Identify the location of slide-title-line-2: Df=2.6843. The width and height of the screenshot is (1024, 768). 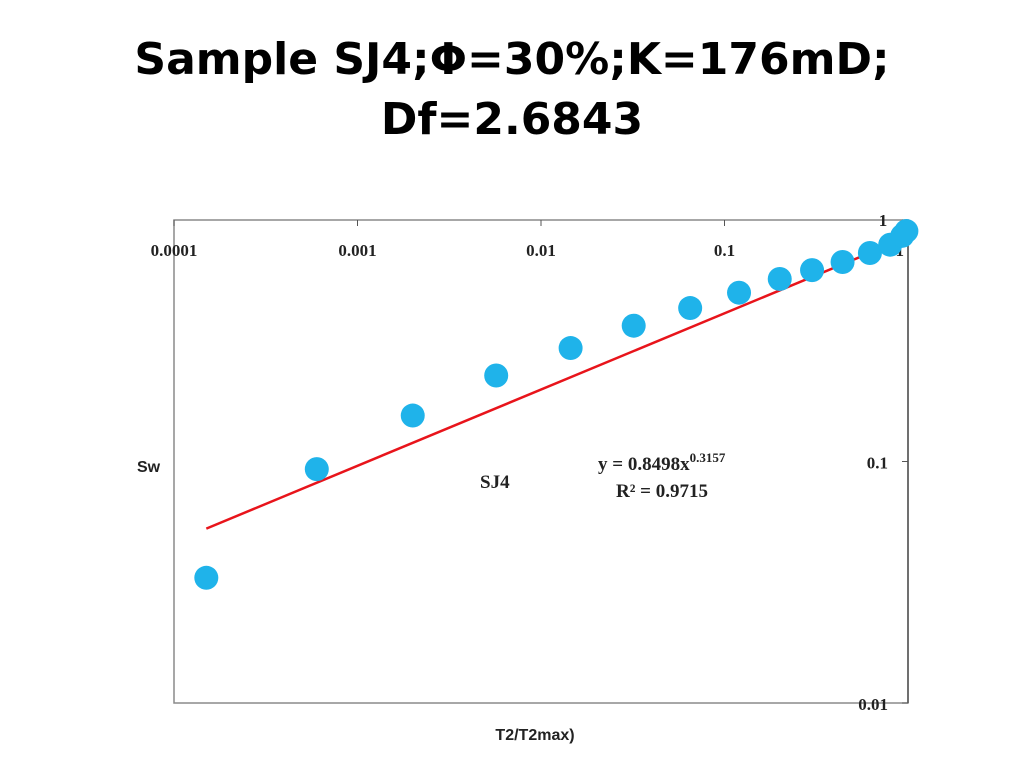
(512, 119).